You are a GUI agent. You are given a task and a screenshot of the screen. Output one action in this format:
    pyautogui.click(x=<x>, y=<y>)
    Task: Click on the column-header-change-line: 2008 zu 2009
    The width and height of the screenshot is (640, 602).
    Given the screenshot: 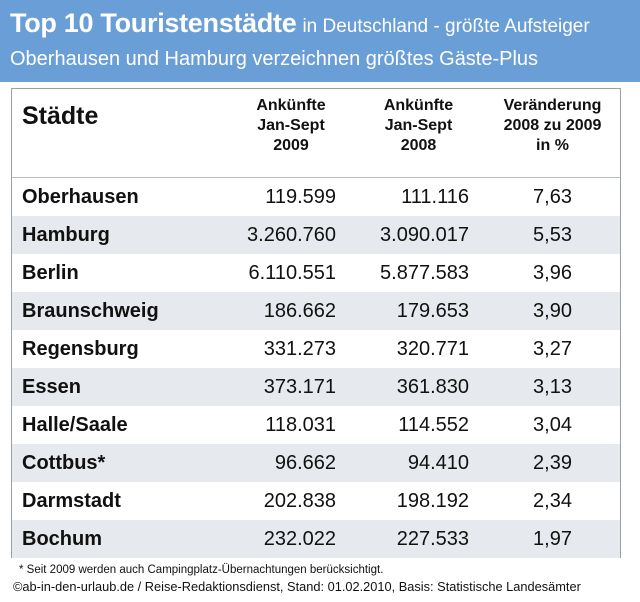 What is the action you would take?
    pyautogui.click(x=552, y=125)
    